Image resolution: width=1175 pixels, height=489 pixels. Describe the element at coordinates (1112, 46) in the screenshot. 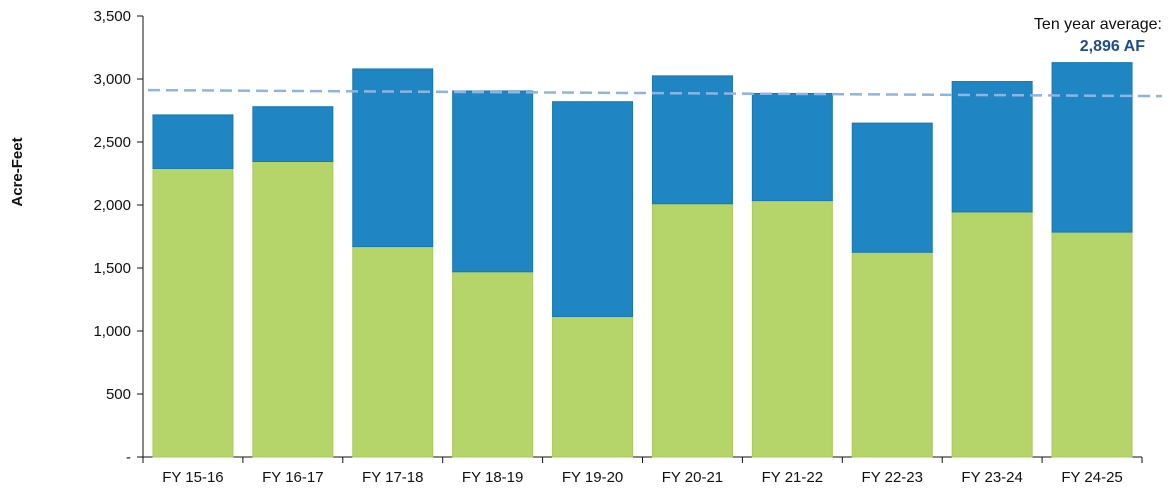

I see `average-value-label: 2,896 AF` at that location.